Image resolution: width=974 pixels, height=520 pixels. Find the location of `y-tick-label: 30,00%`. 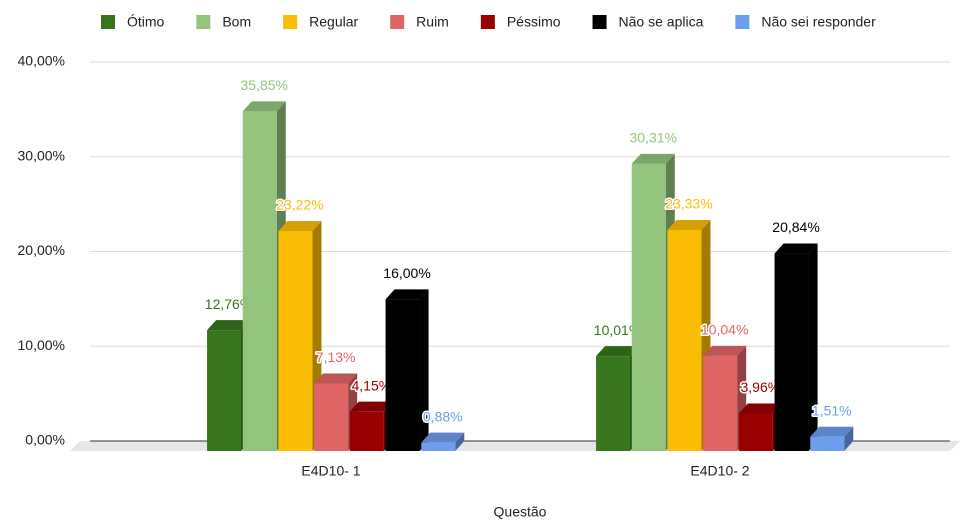

y-tick-label: 30,00% is located at coordinates (41, 155).